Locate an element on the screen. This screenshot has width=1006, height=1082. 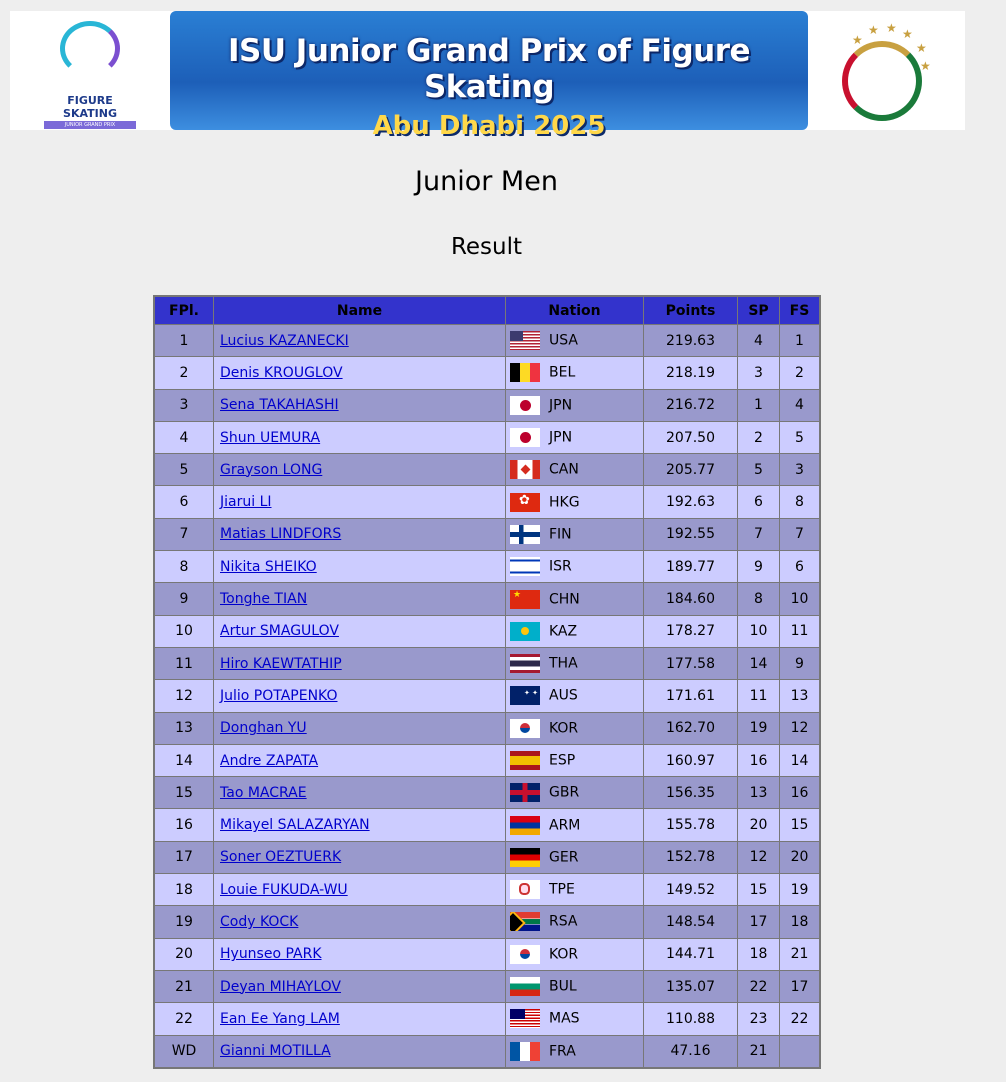
name-cell: Andre ZAPATA is located at coordinates (359, 760).